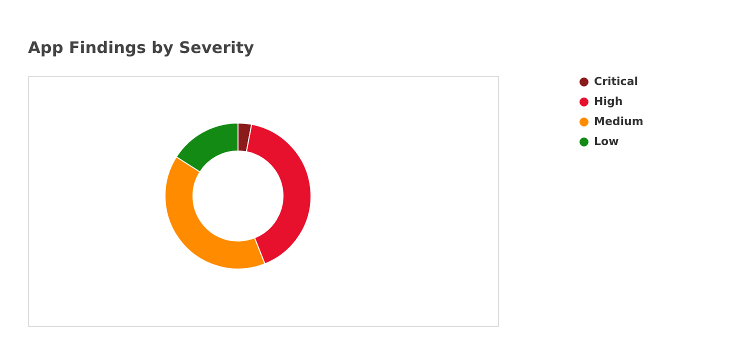 The width and height of the screenshot is (751, 341). I want to click on legend-label: Low, so click(606, 141).